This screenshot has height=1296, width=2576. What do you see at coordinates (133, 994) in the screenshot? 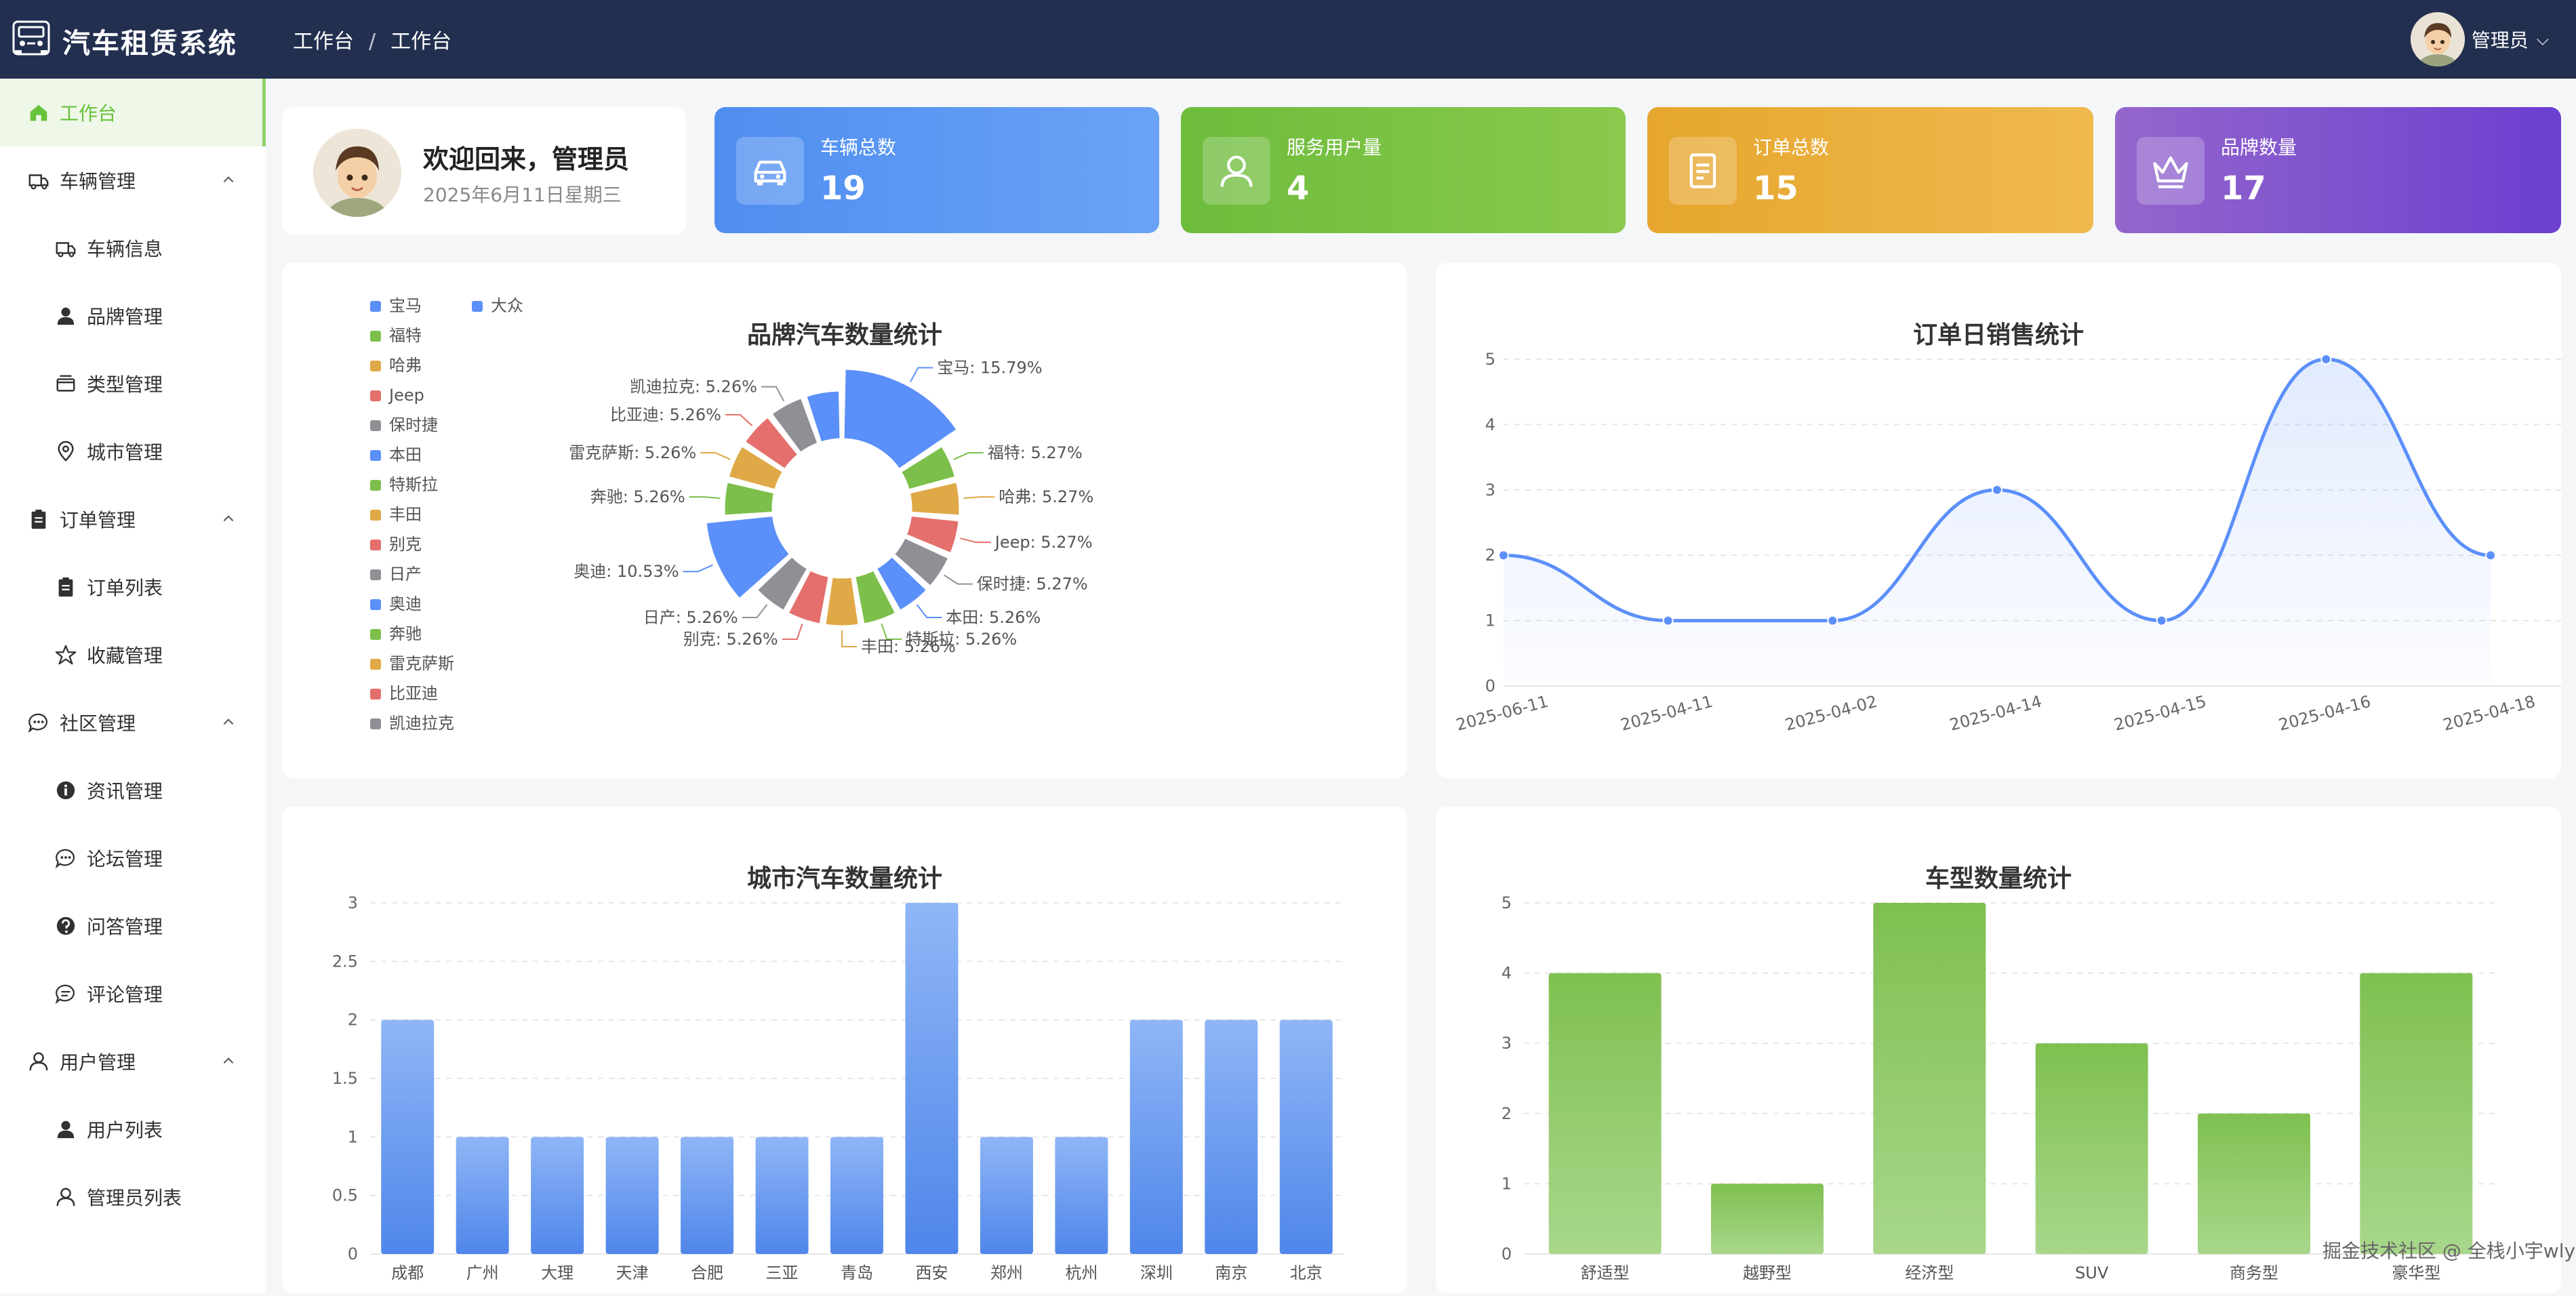
I see `sidebar-item: 评论管理` at bounding box center [133, 994].